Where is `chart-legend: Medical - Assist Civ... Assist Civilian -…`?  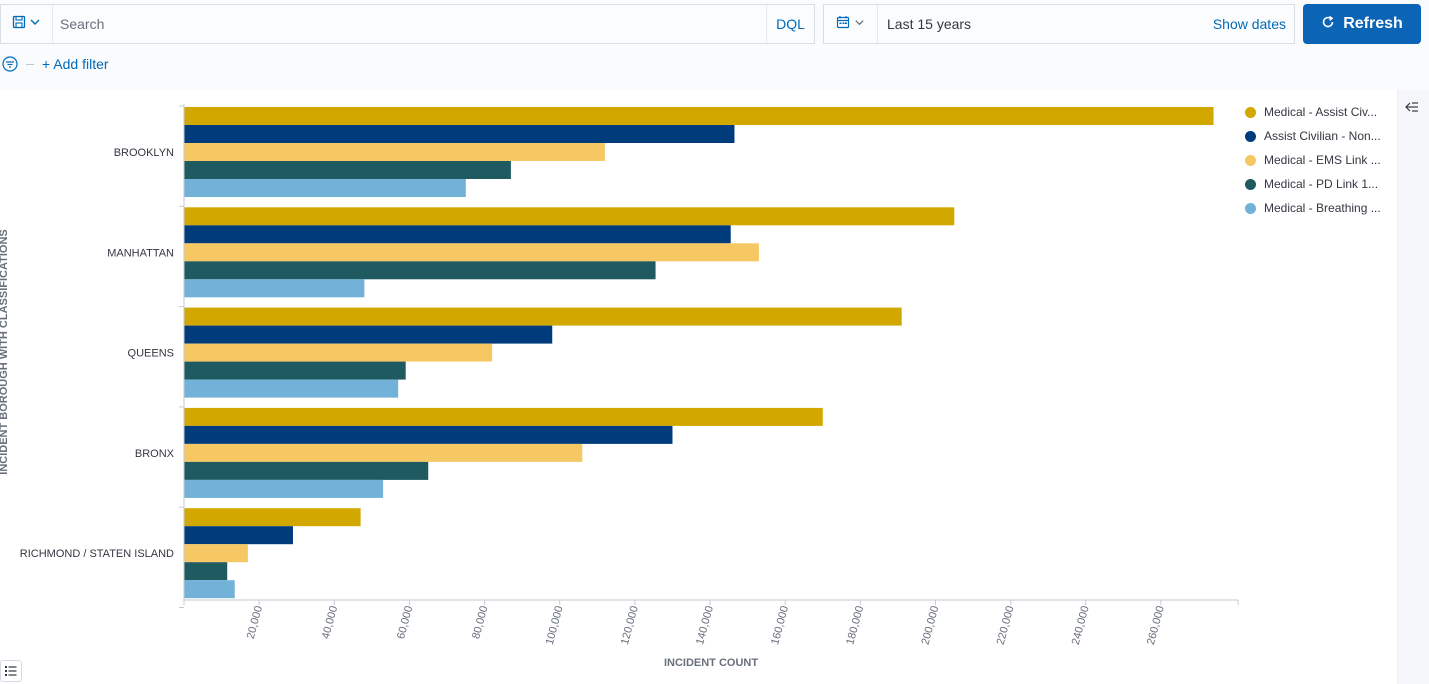
chart-legend: Medical - Assist Civ... Assist Civilian -… is located at coordinates (1320, 160).